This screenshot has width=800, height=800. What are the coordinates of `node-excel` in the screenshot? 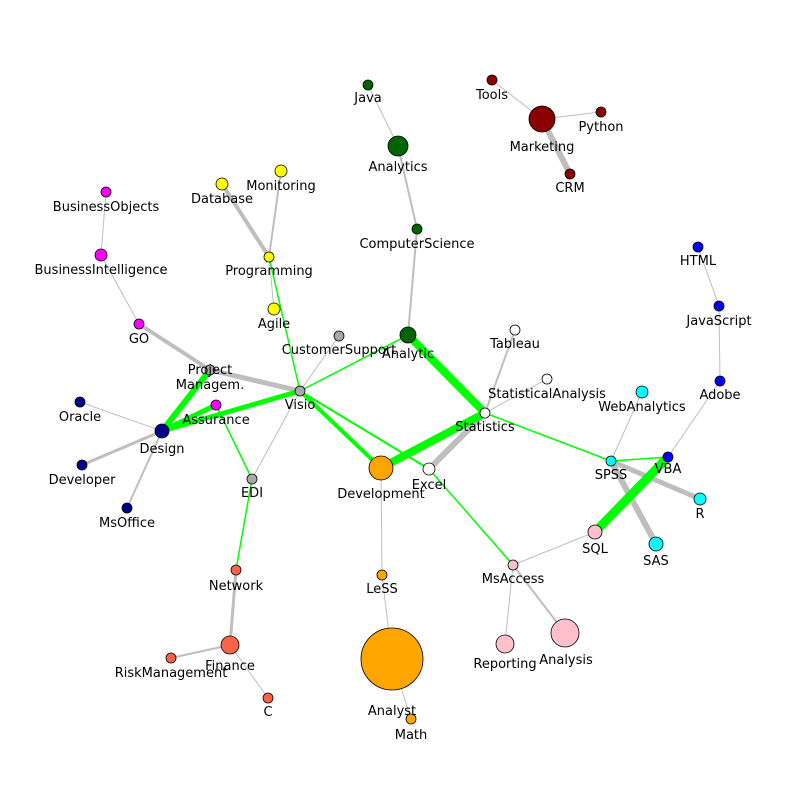 It's located at (429, 469).